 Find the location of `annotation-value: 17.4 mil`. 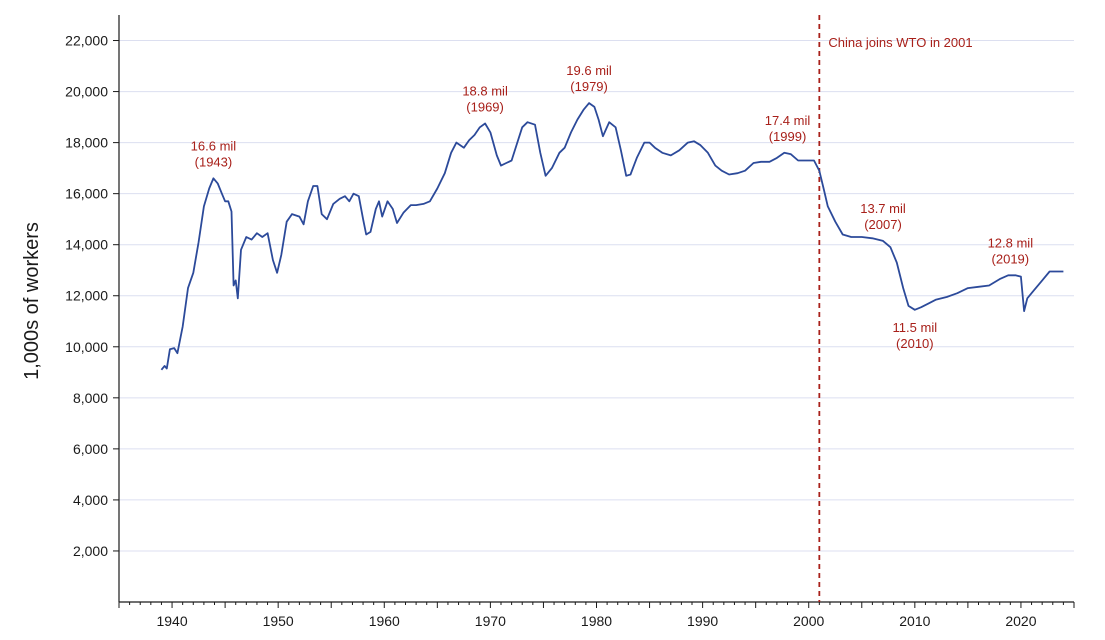

annotation-value: 17.4 mil is located at coordinates (788, 120).